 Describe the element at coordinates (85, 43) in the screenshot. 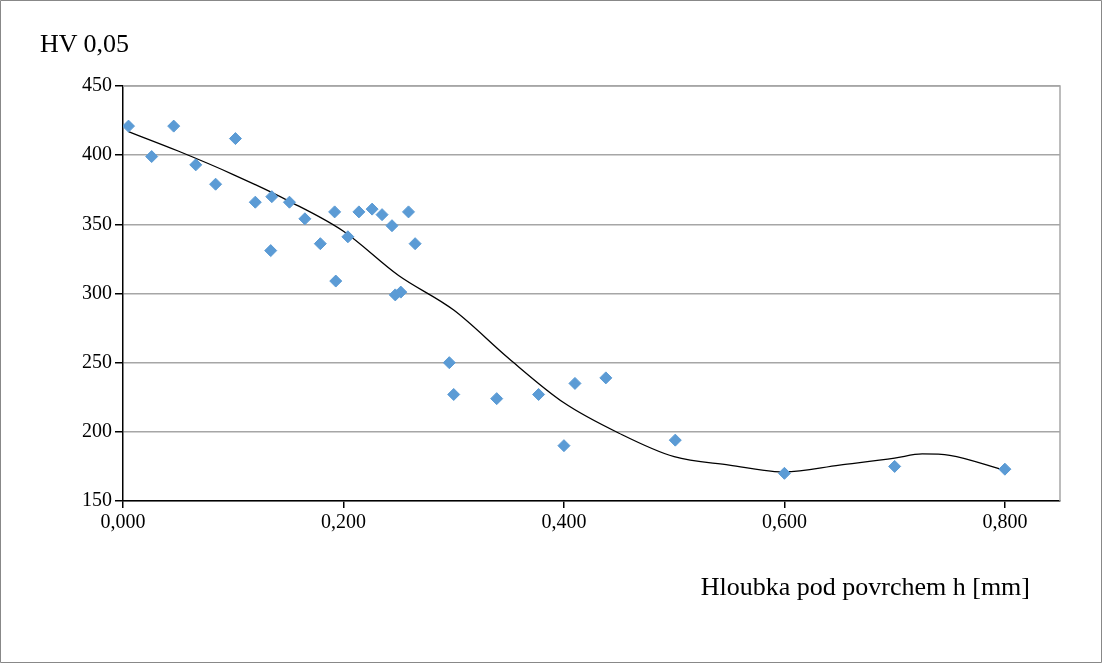

I see `y-axis-title: HV 0,05` at that location.